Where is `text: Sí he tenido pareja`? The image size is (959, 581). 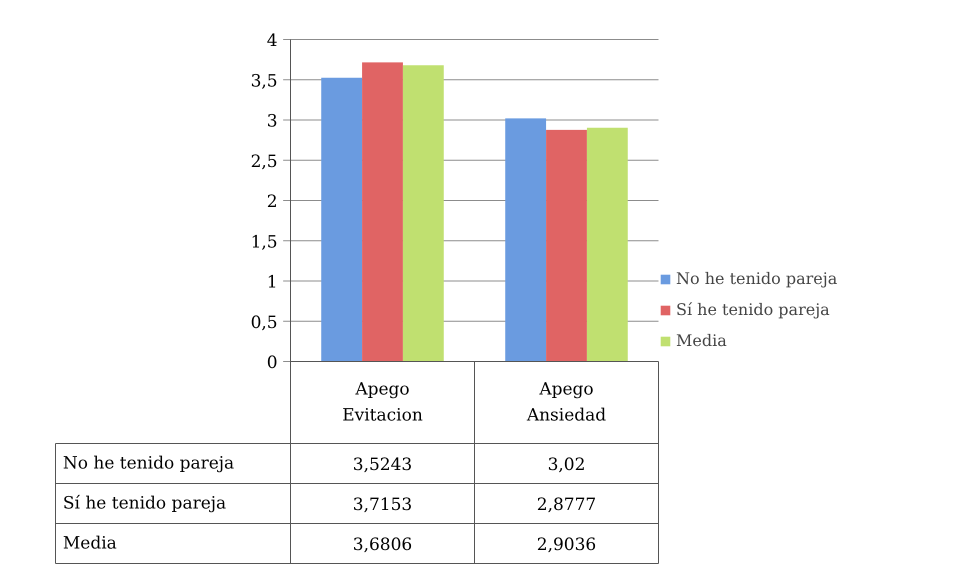 text: Sí he tenido pareja is located at coordinates (144, 504).